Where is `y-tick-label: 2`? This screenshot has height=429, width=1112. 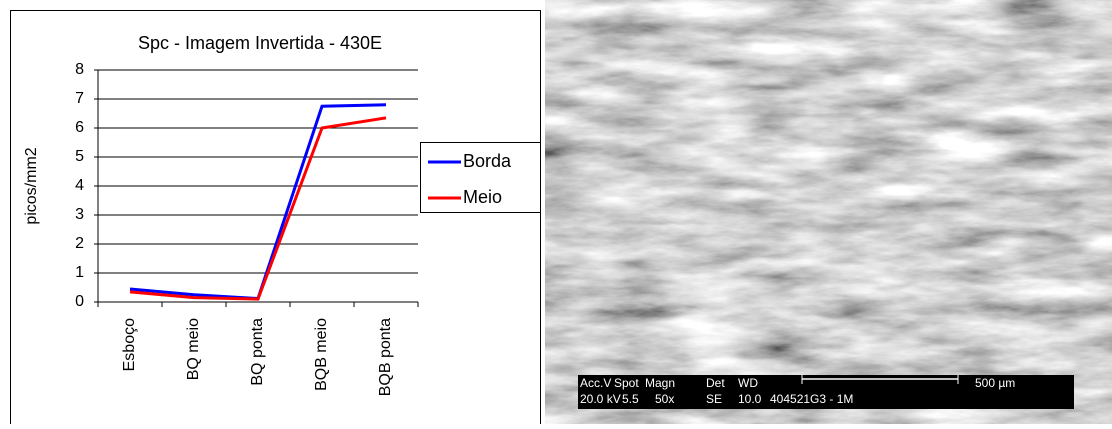 y-tick-label: 2 is located at coordinates (79, 243).